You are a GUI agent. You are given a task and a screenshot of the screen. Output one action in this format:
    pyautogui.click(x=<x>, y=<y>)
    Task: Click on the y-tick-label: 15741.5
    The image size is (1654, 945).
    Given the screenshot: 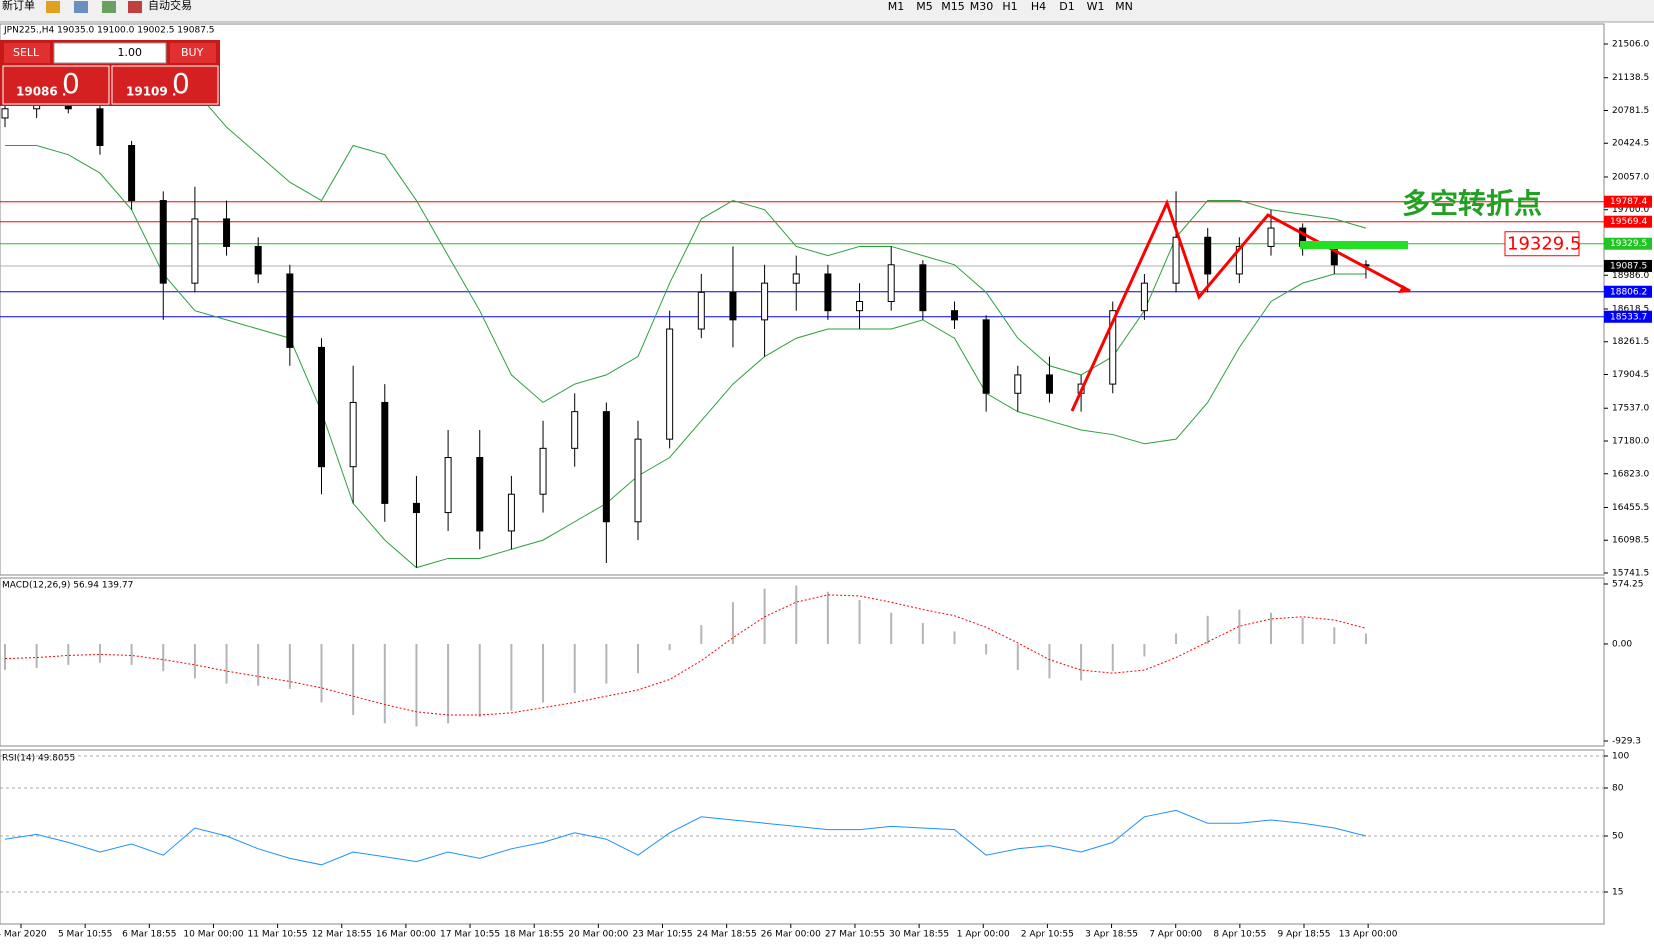 What is the action you would take?
    pyautogui.click(x=1630, y=574)
    